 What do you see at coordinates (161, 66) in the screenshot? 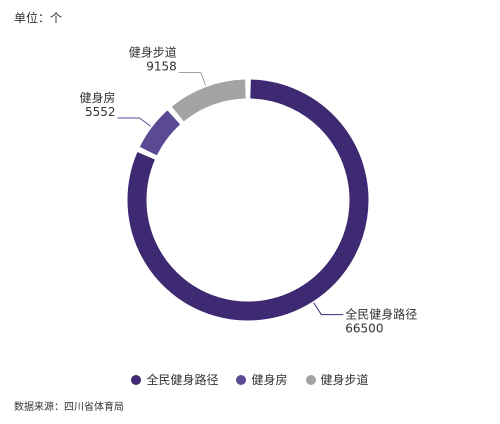
I see `slice-value-label: 9158` at bounding box center [161, 66].